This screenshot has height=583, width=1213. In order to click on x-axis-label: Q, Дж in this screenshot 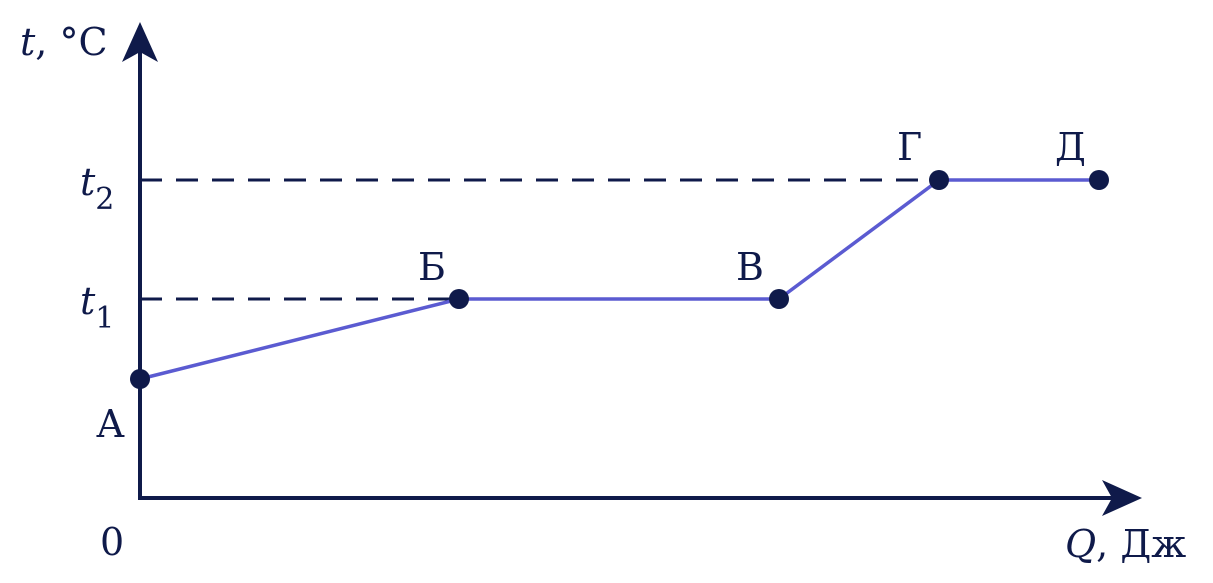, I will do `click(1125, 544)`.